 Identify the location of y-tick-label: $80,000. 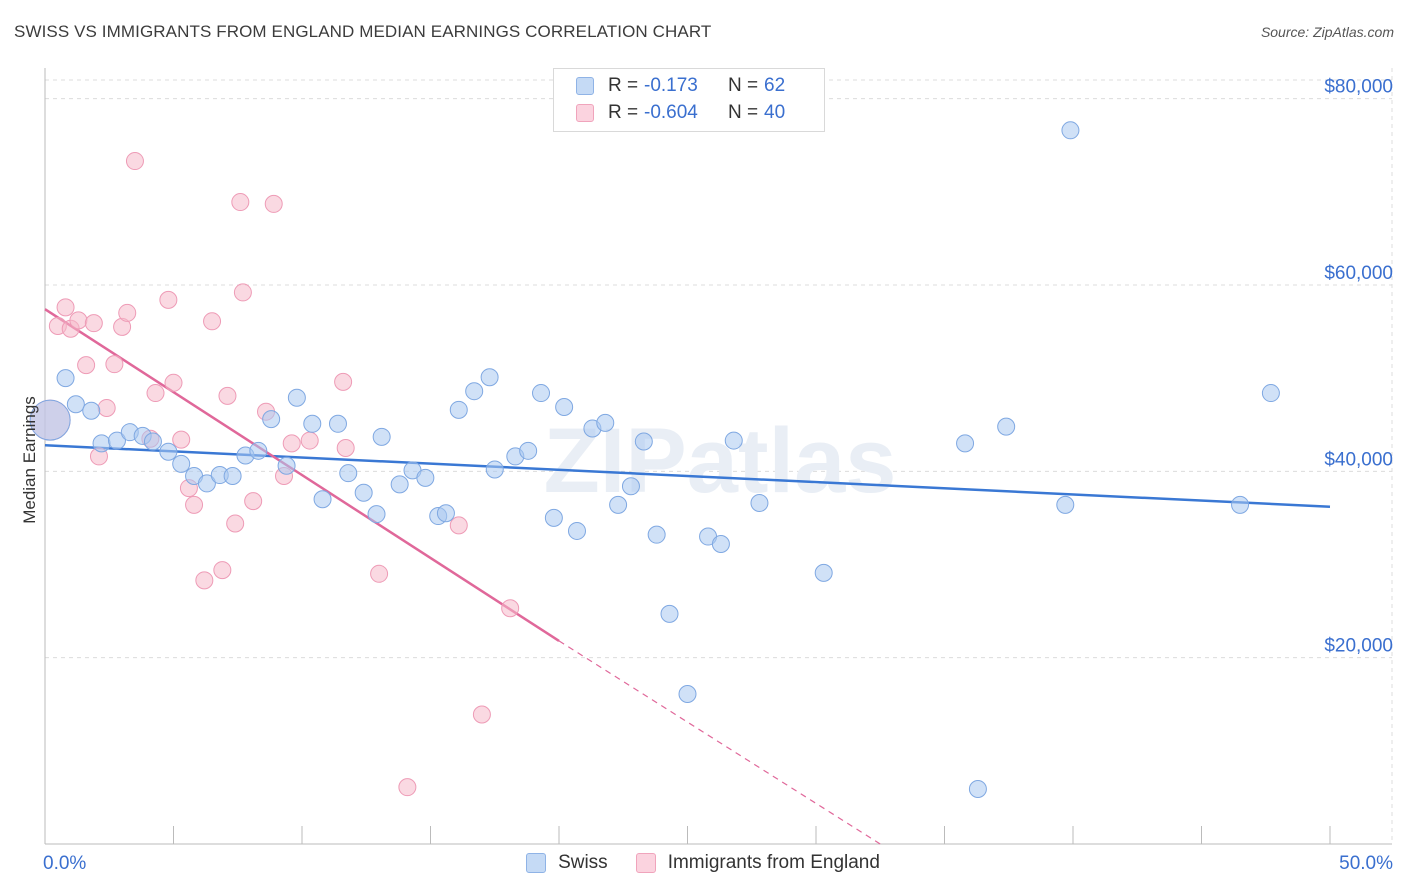
(1358, 87).